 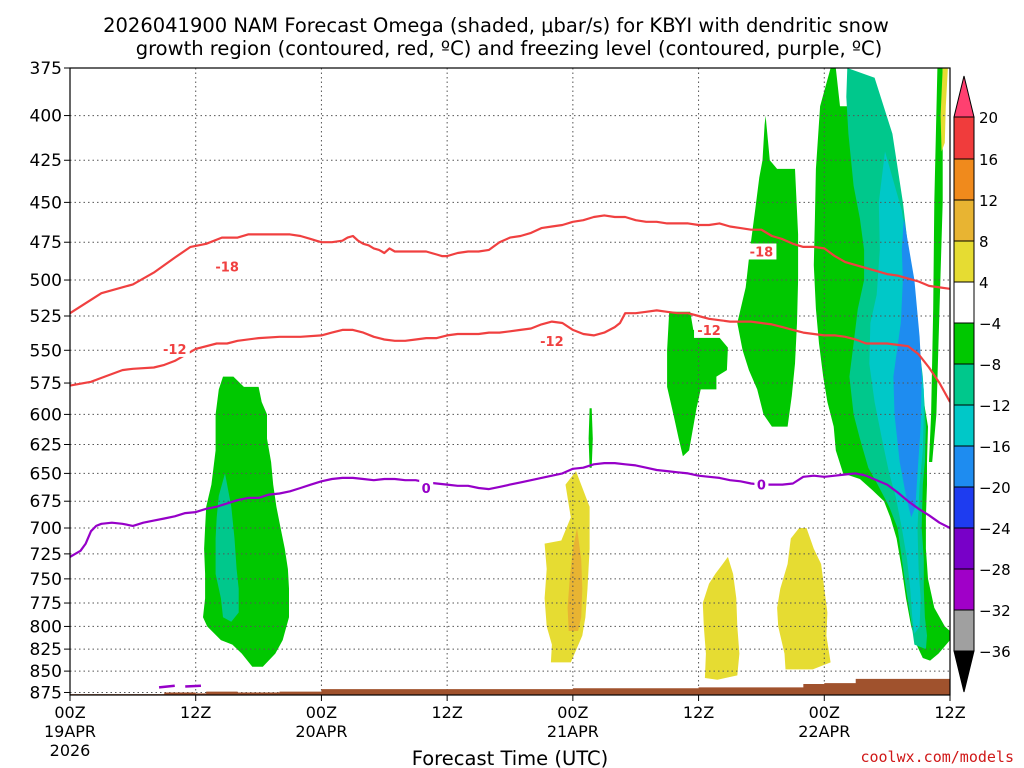 What do you see at coordinates (46, 474) in the screenshot?
I see `y-tick-label: 650` at bounding box center [46, 474].